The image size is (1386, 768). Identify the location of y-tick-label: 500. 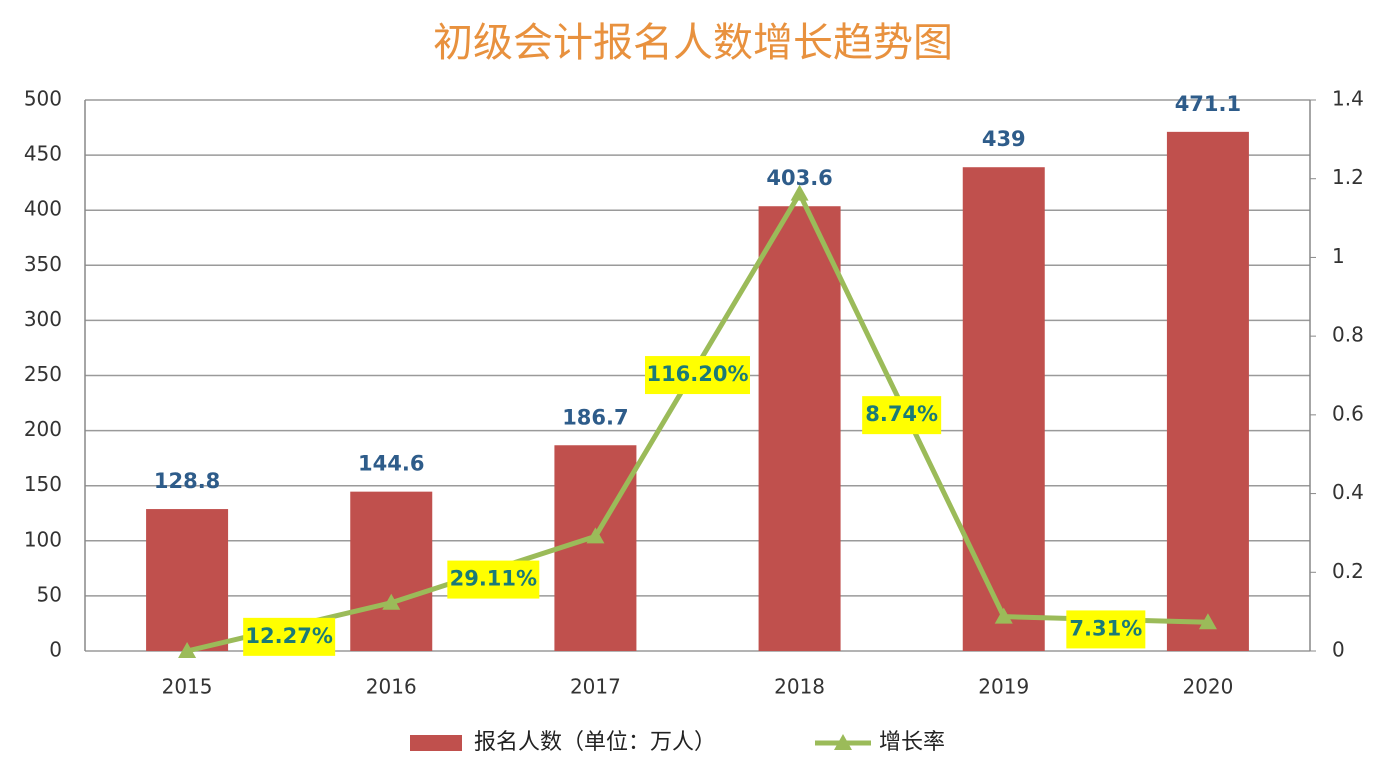
(43, 99).